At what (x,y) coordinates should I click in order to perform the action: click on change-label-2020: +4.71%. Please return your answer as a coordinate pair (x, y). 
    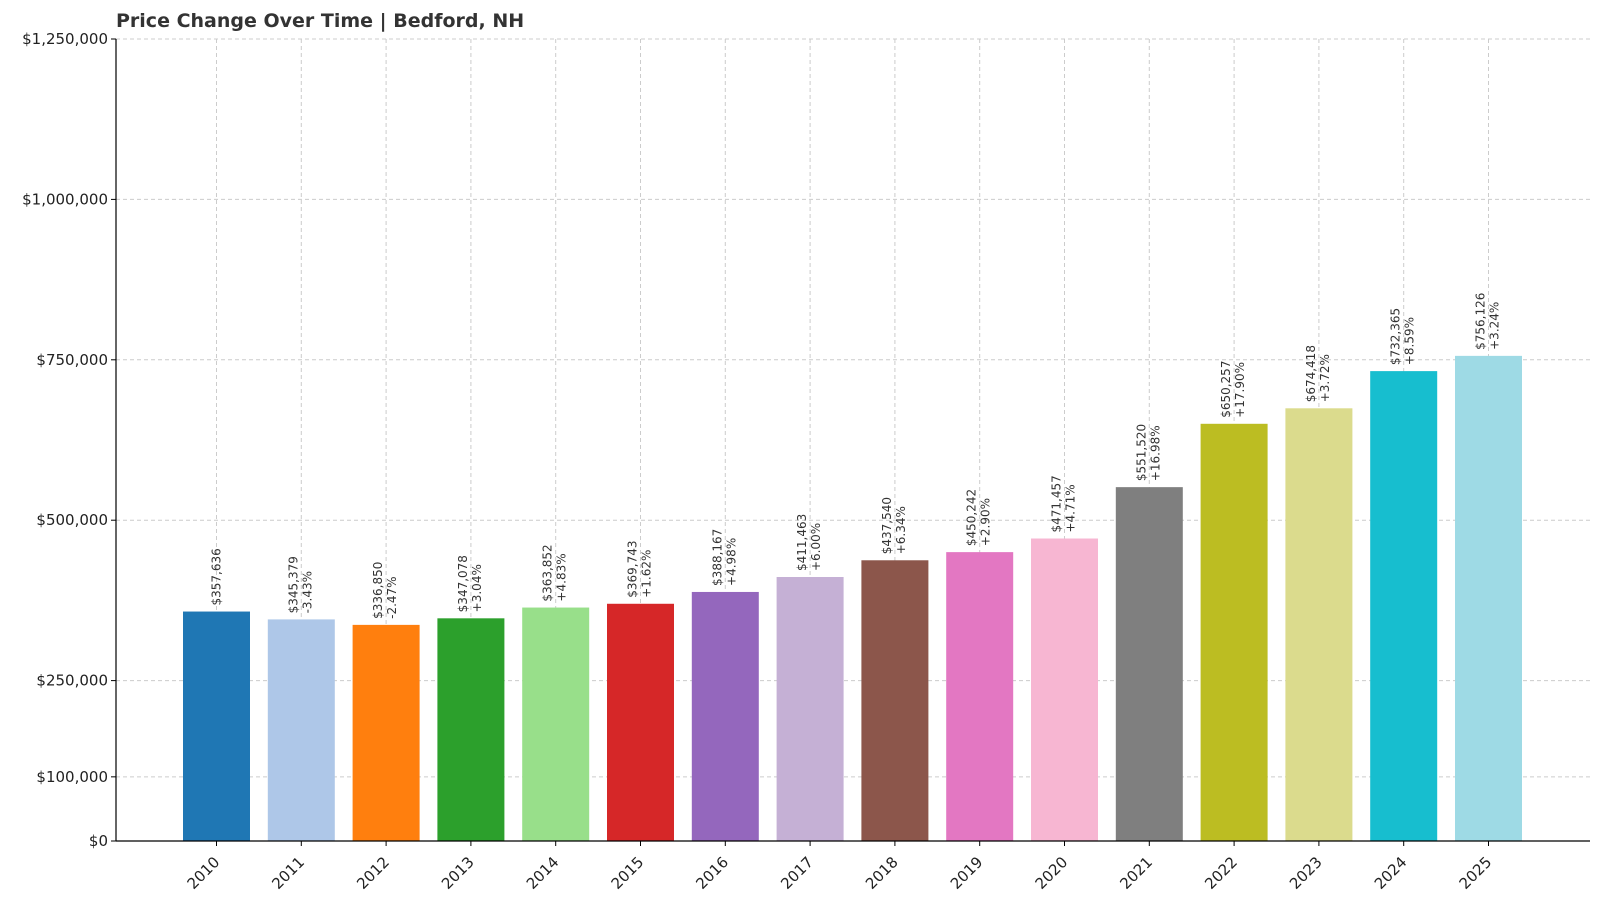
    Looking at the image, I should click on (1071, 508).